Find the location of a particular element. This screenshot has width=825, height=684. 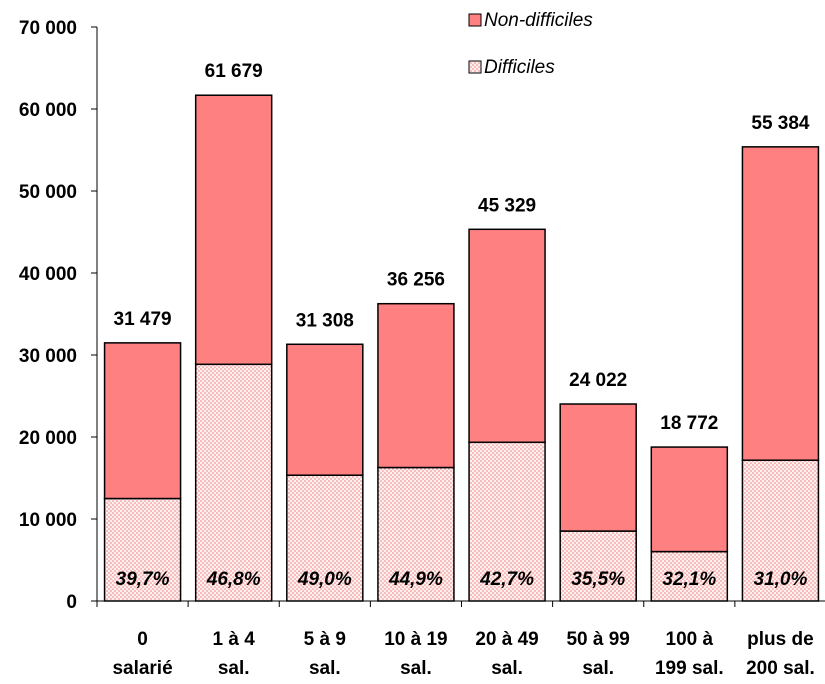

x-tick-label: 5 à 9 sal. is located at coordinates (325, 654).